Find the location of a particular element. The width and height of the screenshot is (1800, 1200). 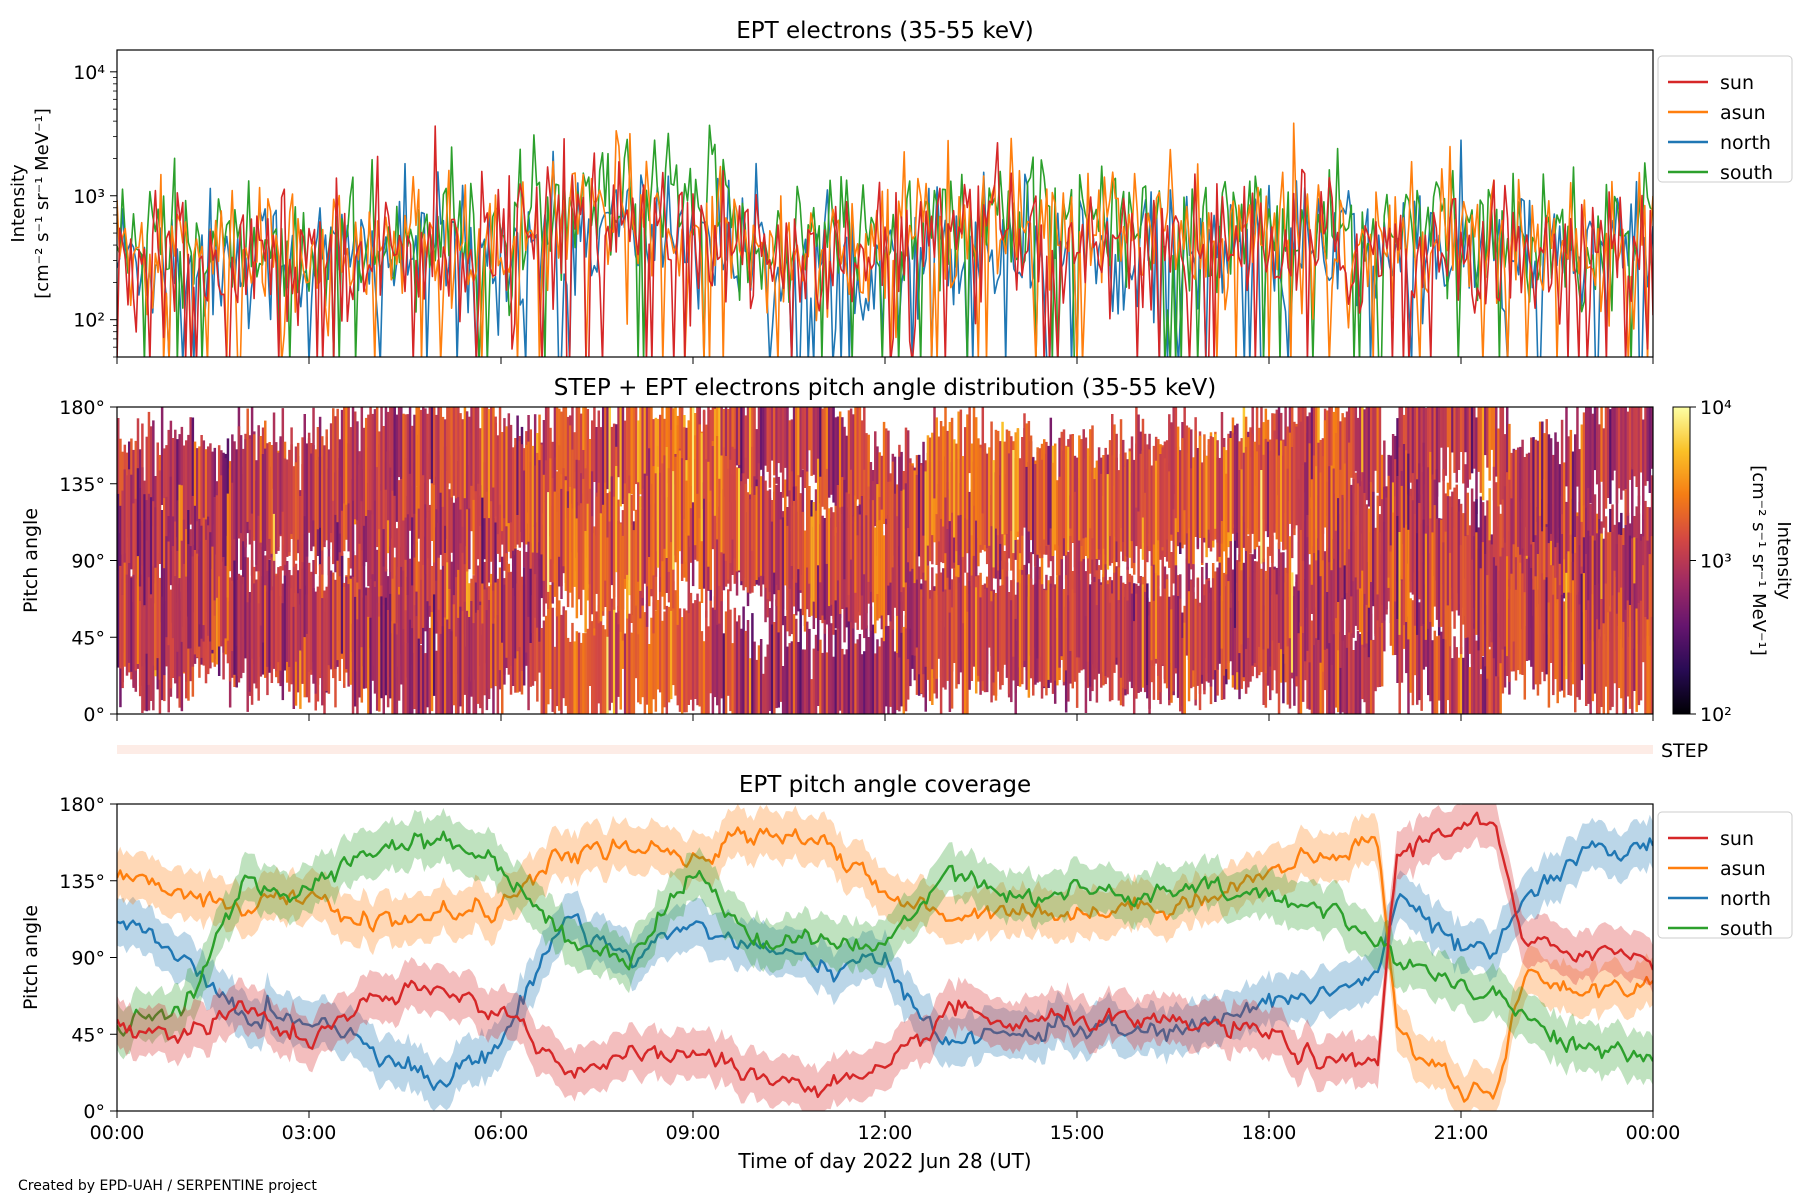

legend-label-north: north is located at coordinates (1745, 899).